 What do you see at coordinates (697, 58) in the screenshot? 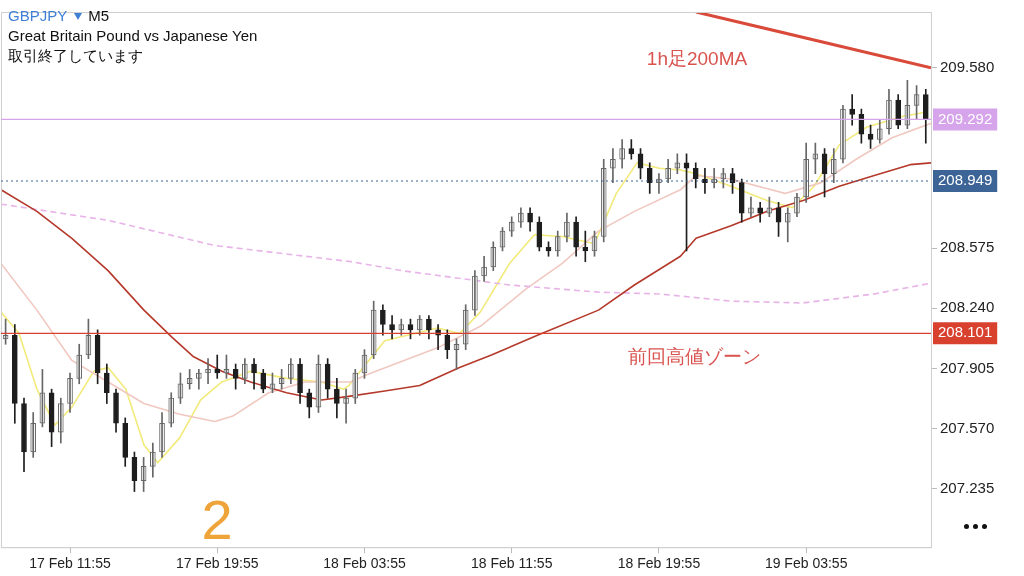
I see `annotation: 1h足200MA` at bounding box center [697, 58].